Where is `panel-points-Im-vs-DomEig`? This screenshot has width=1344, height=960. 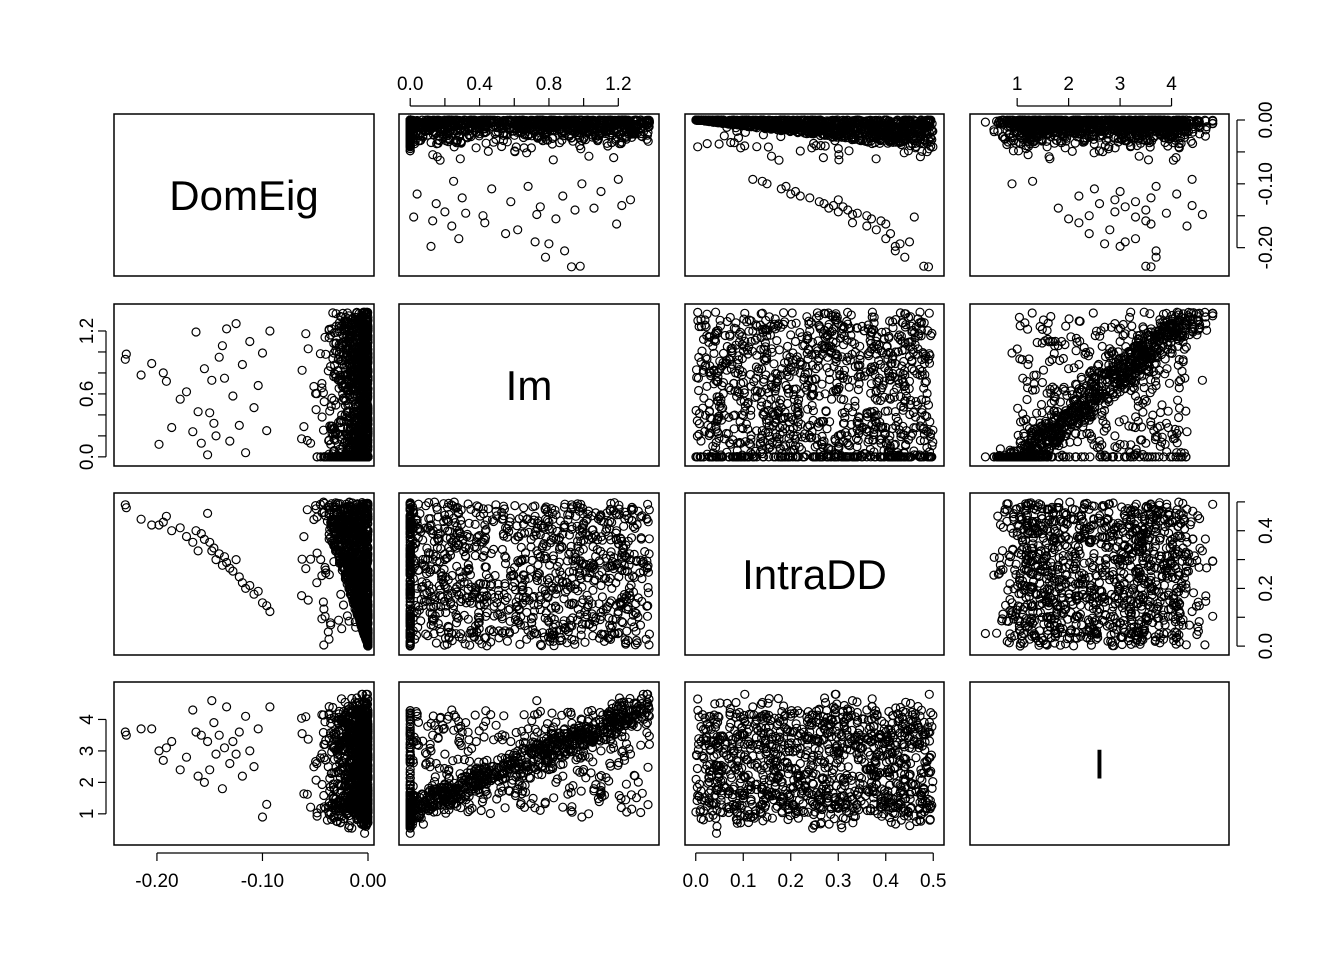 panel-points-Im-vs-DomEig is located at coordinates (246, 384).